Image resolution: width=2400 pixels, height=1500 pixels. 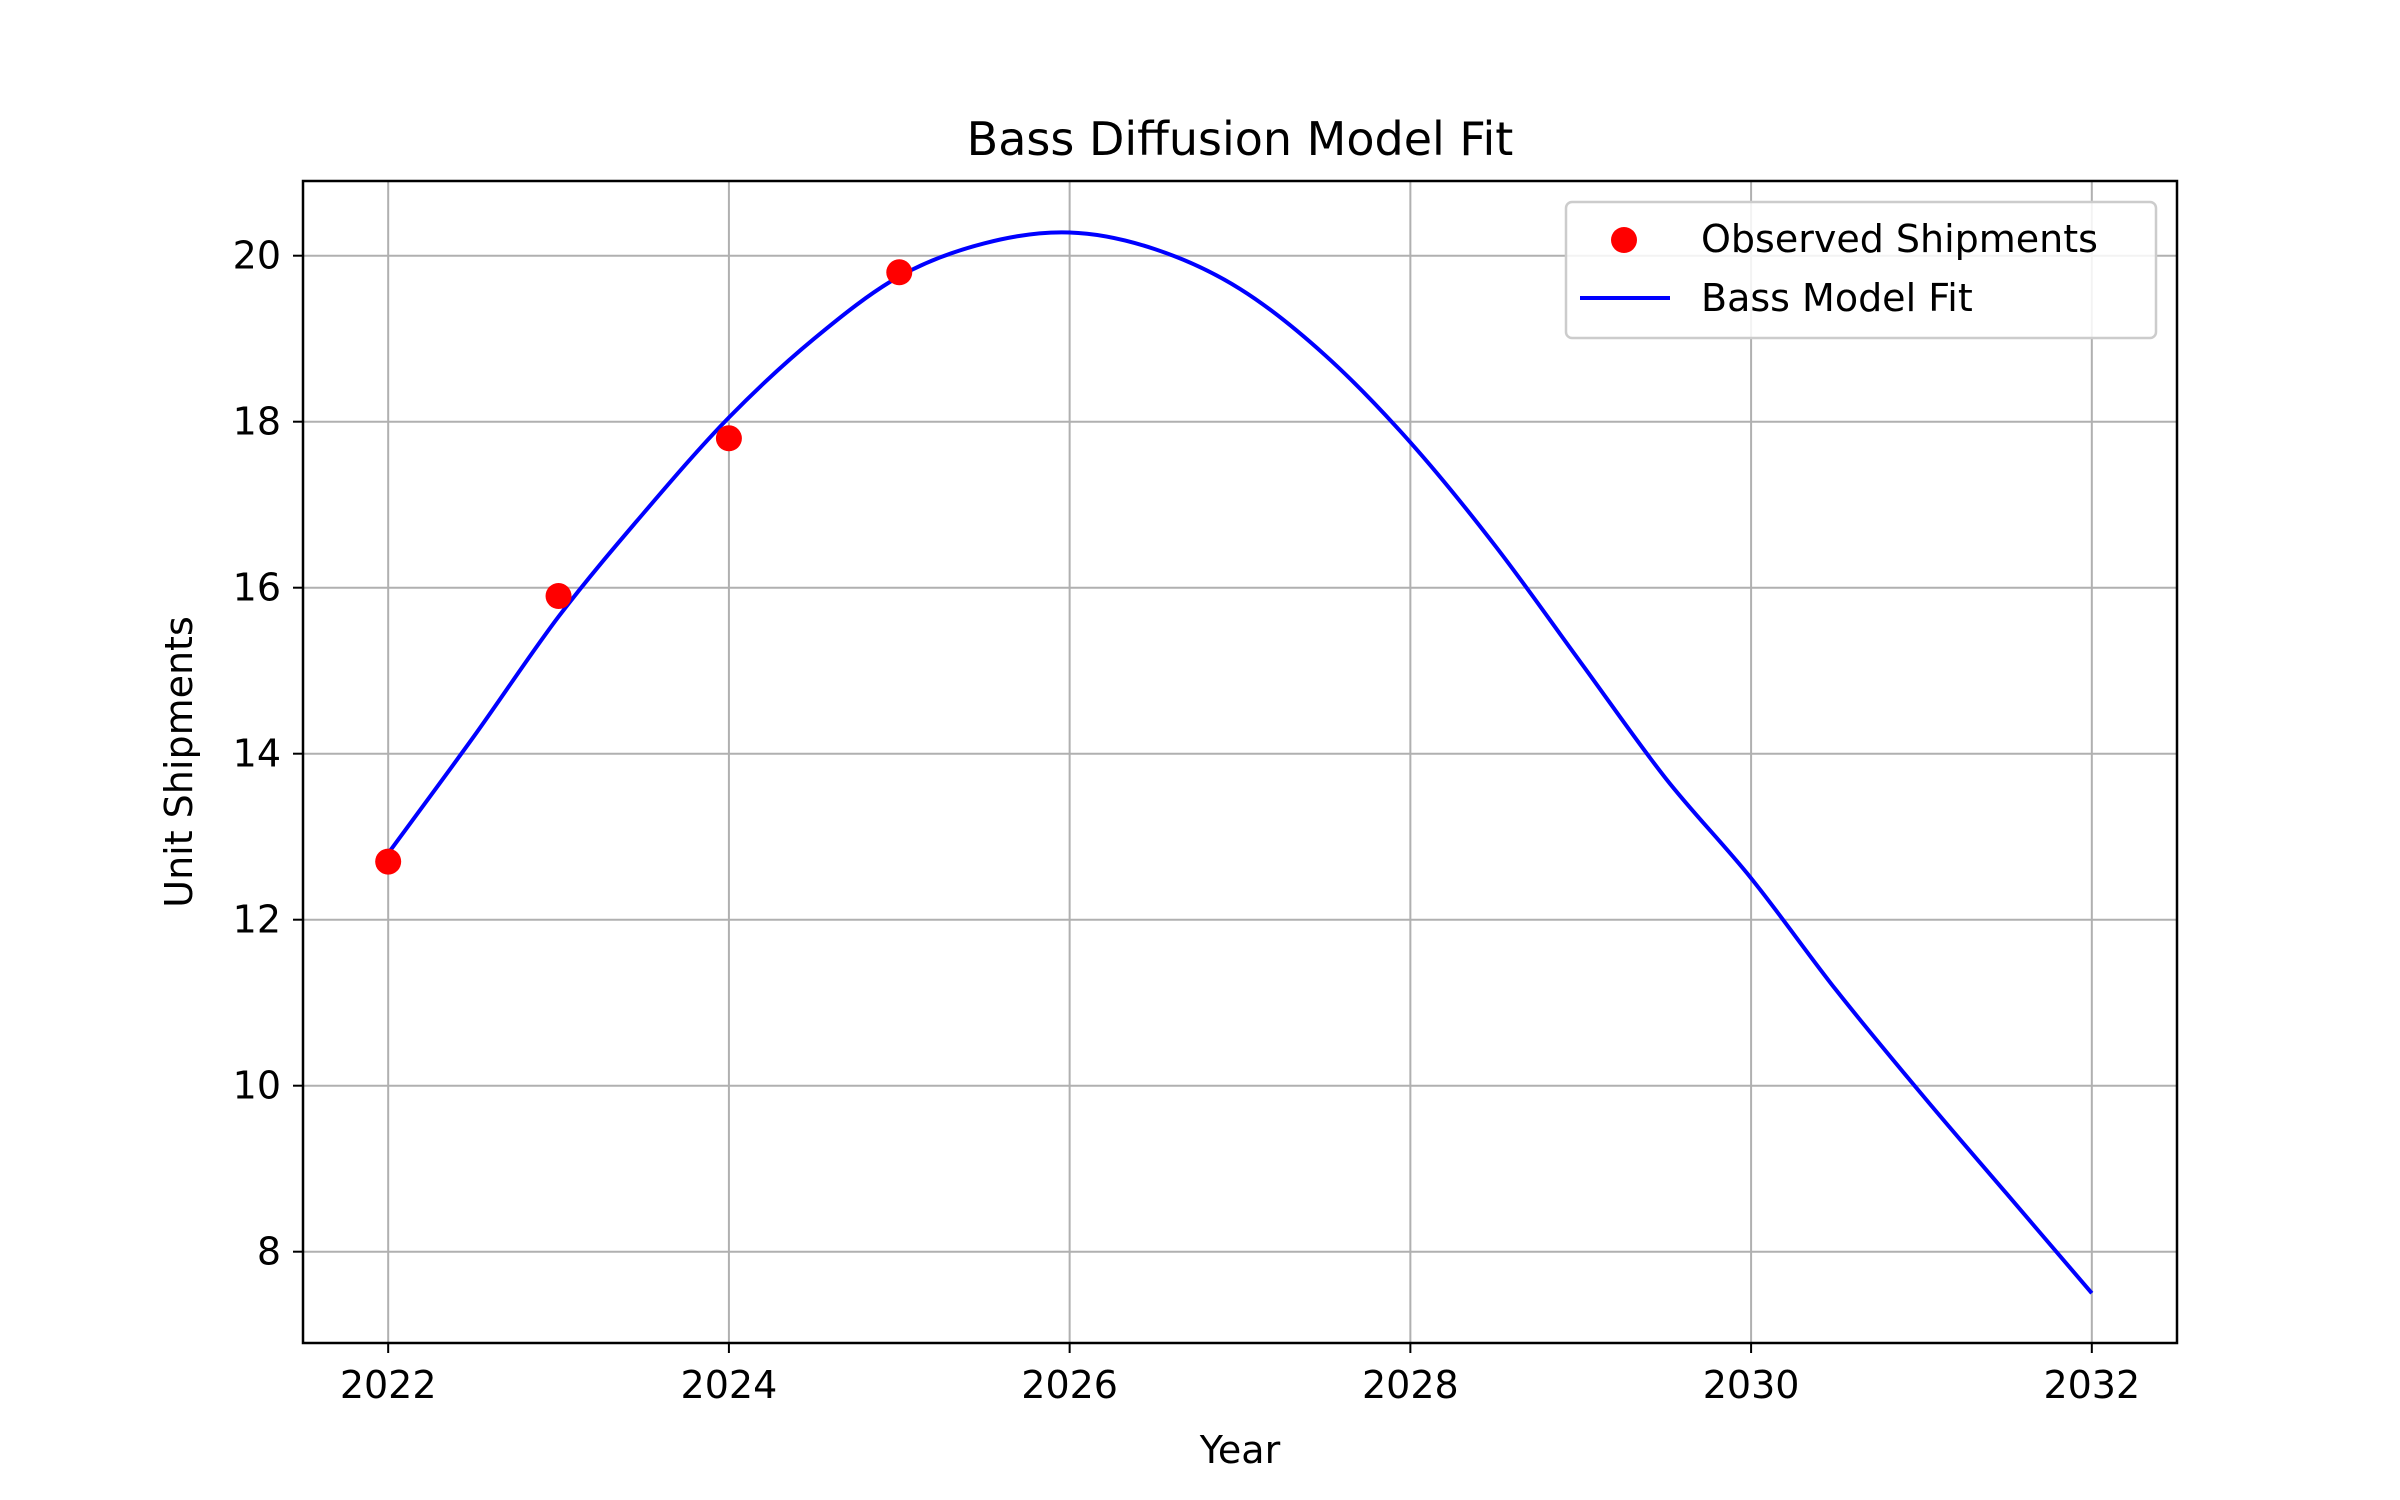 What do you see at coordinates (257, 422) in the screenshot?
I see `y-tick-label: 18` at bounding box center [257, 422].